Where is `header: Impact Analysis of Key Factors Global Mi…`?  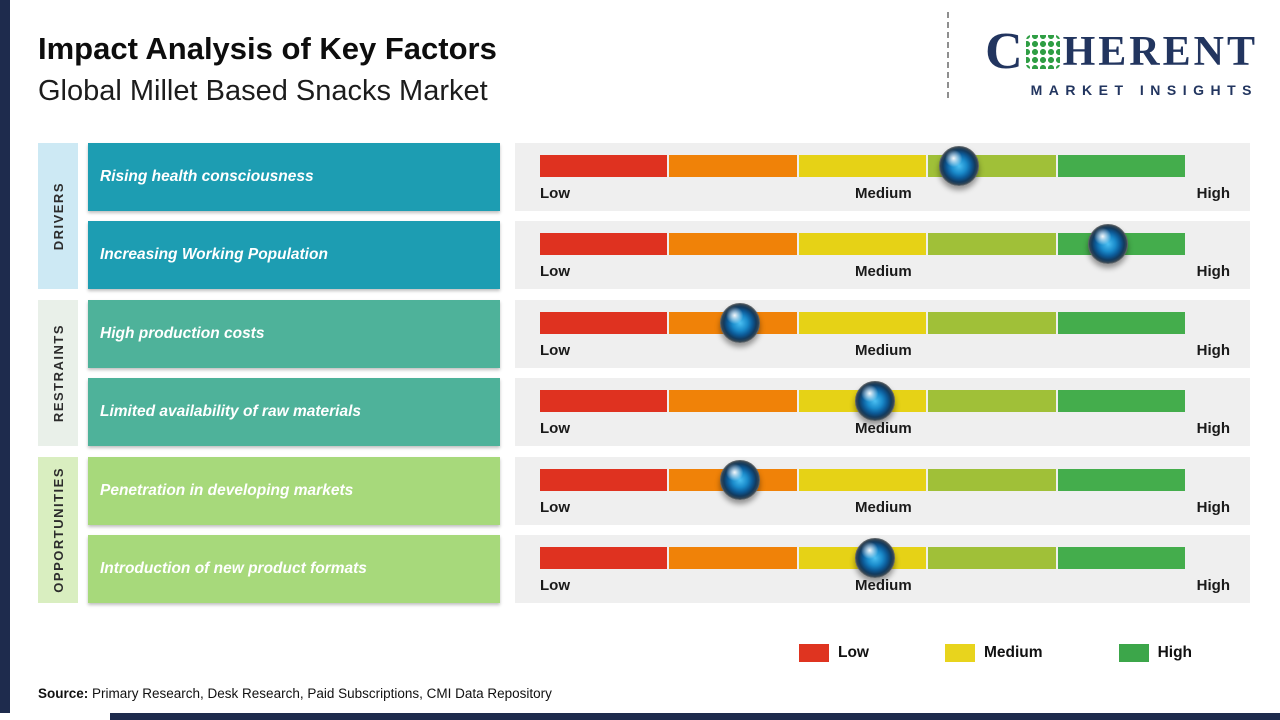 header: Impact Analysis of Key Factors Global Mi… is located at coordinates (267, 69).